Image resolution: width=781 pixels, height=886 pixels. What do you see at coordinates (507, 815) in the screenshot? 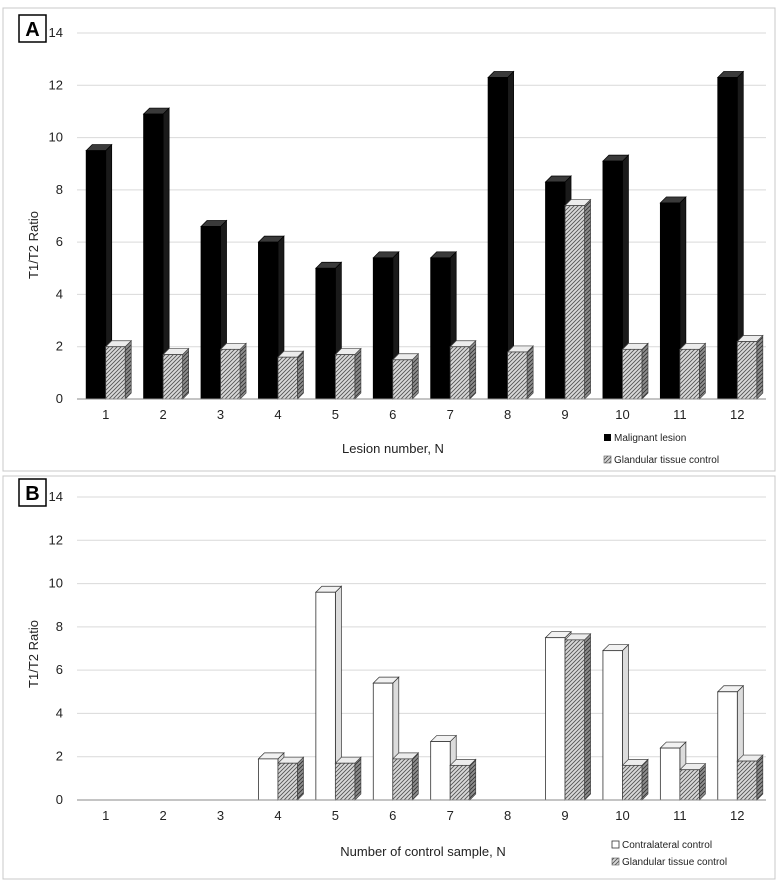
I see `x-tick-label: 8` at bounding box center [507, 815].